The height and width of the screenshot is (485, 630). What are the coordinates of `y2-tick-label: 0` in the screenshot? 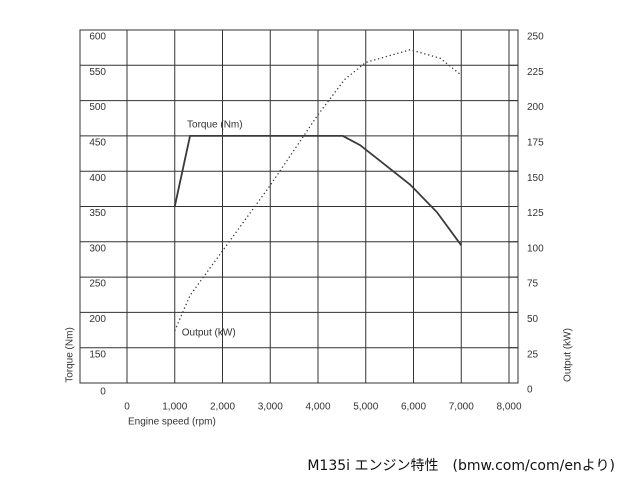 It's located at (530, 390).